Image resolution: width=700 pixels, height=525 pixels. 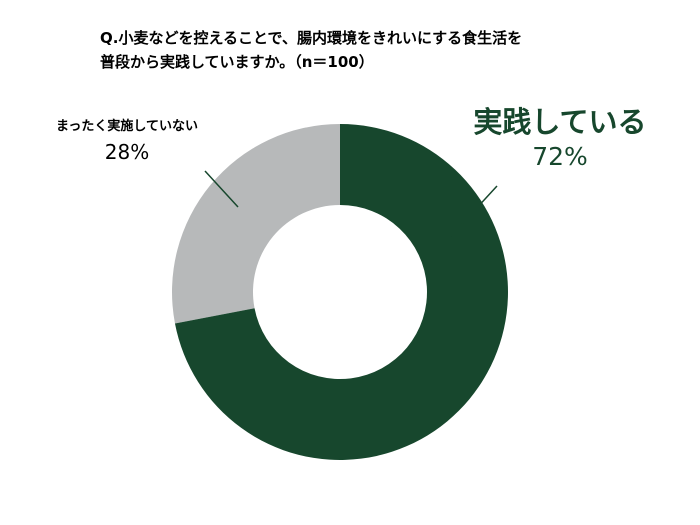 I want to click on segment-label-practicing: 実践している 72%, so click(x=560, y=138).